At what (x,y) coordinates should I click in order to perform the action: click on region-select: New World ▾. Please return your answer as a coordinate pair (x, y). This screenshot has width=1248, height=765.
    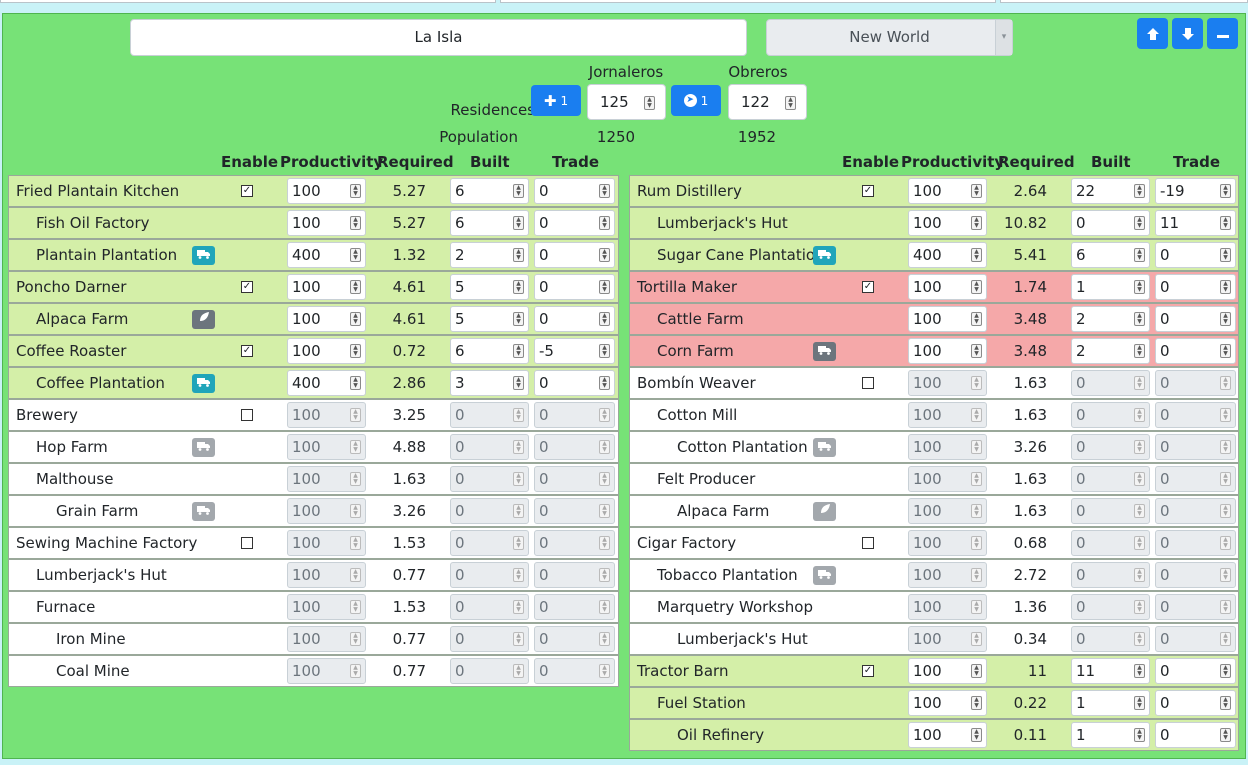
    Looking at the image, I should click on (889, 37).